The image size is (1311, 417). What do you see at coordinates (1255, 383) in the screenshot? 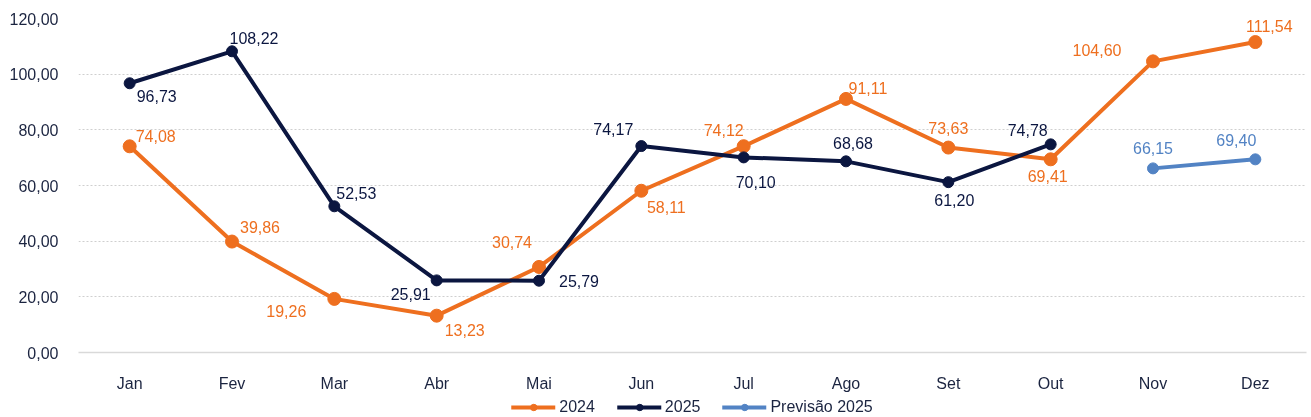
I see `x-tick-label: Dez` at bounding box center [1255, 383].